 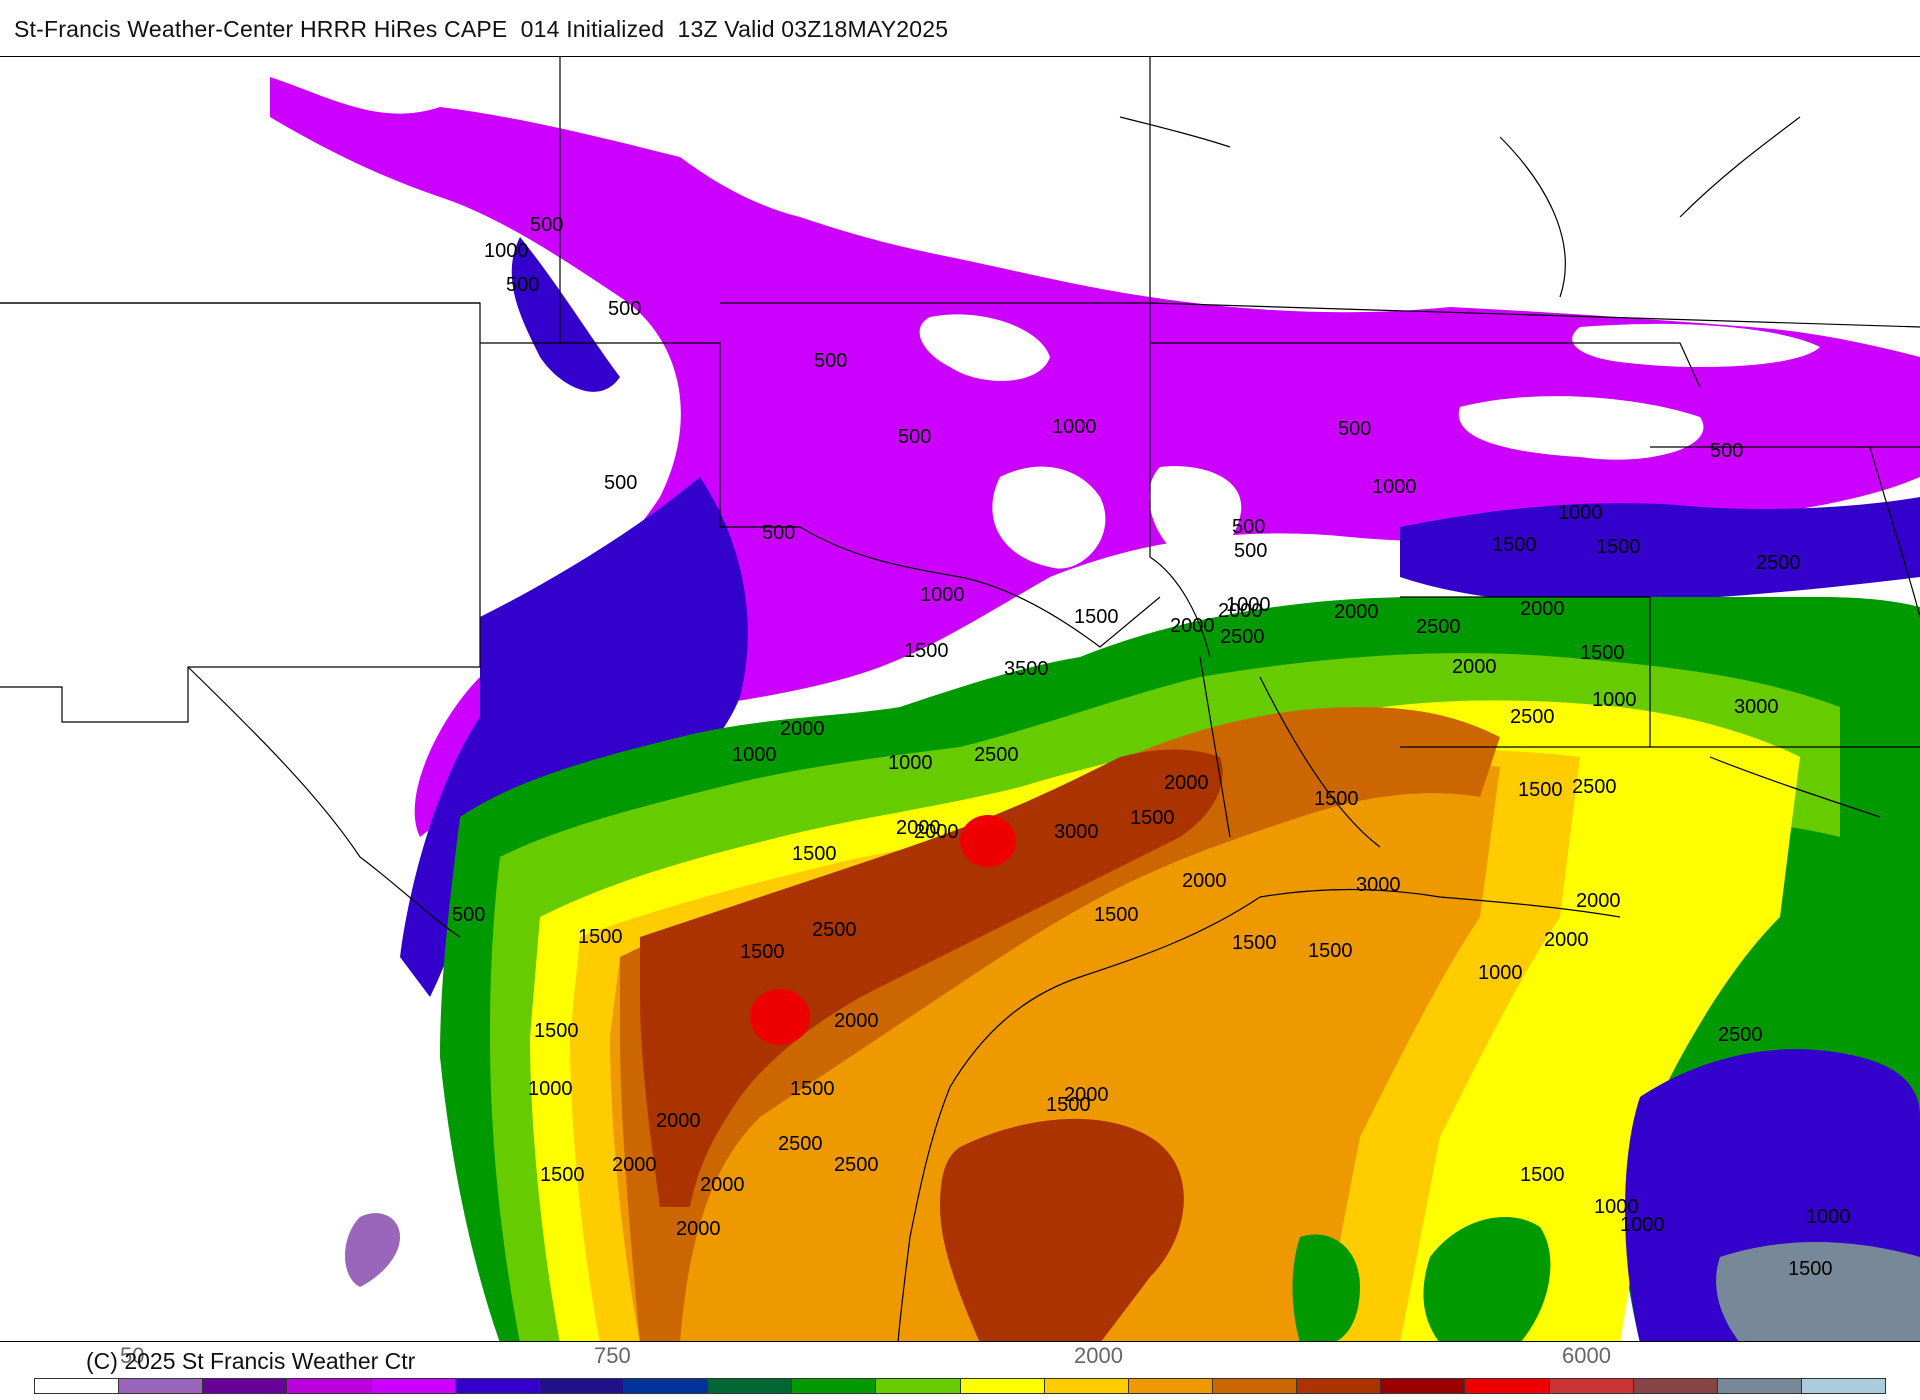 I want to click on contour-label: 3000, so click(x=1378, y=885).